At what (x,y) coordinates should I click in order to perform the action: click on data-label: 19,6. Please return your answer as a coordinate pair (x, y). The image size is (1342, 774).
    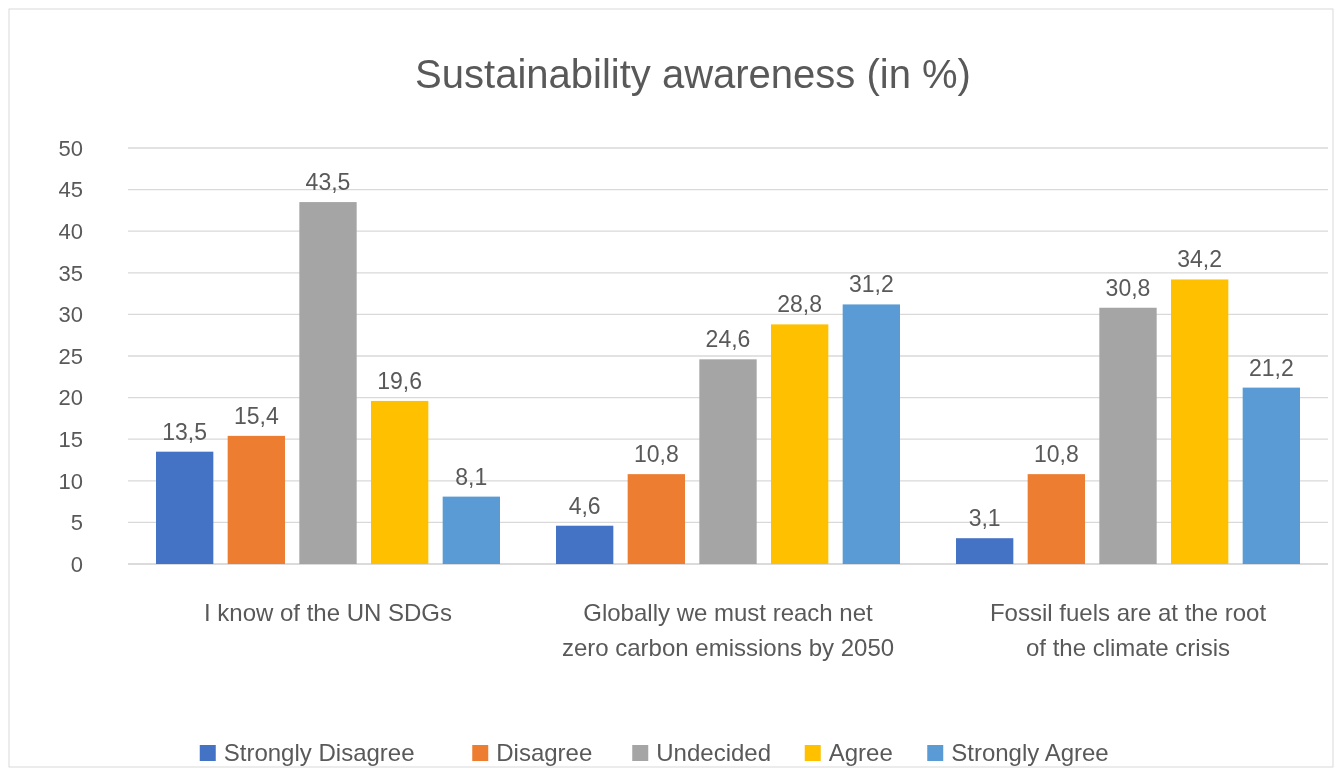
    Looking at the image, I should click on (400, 380).